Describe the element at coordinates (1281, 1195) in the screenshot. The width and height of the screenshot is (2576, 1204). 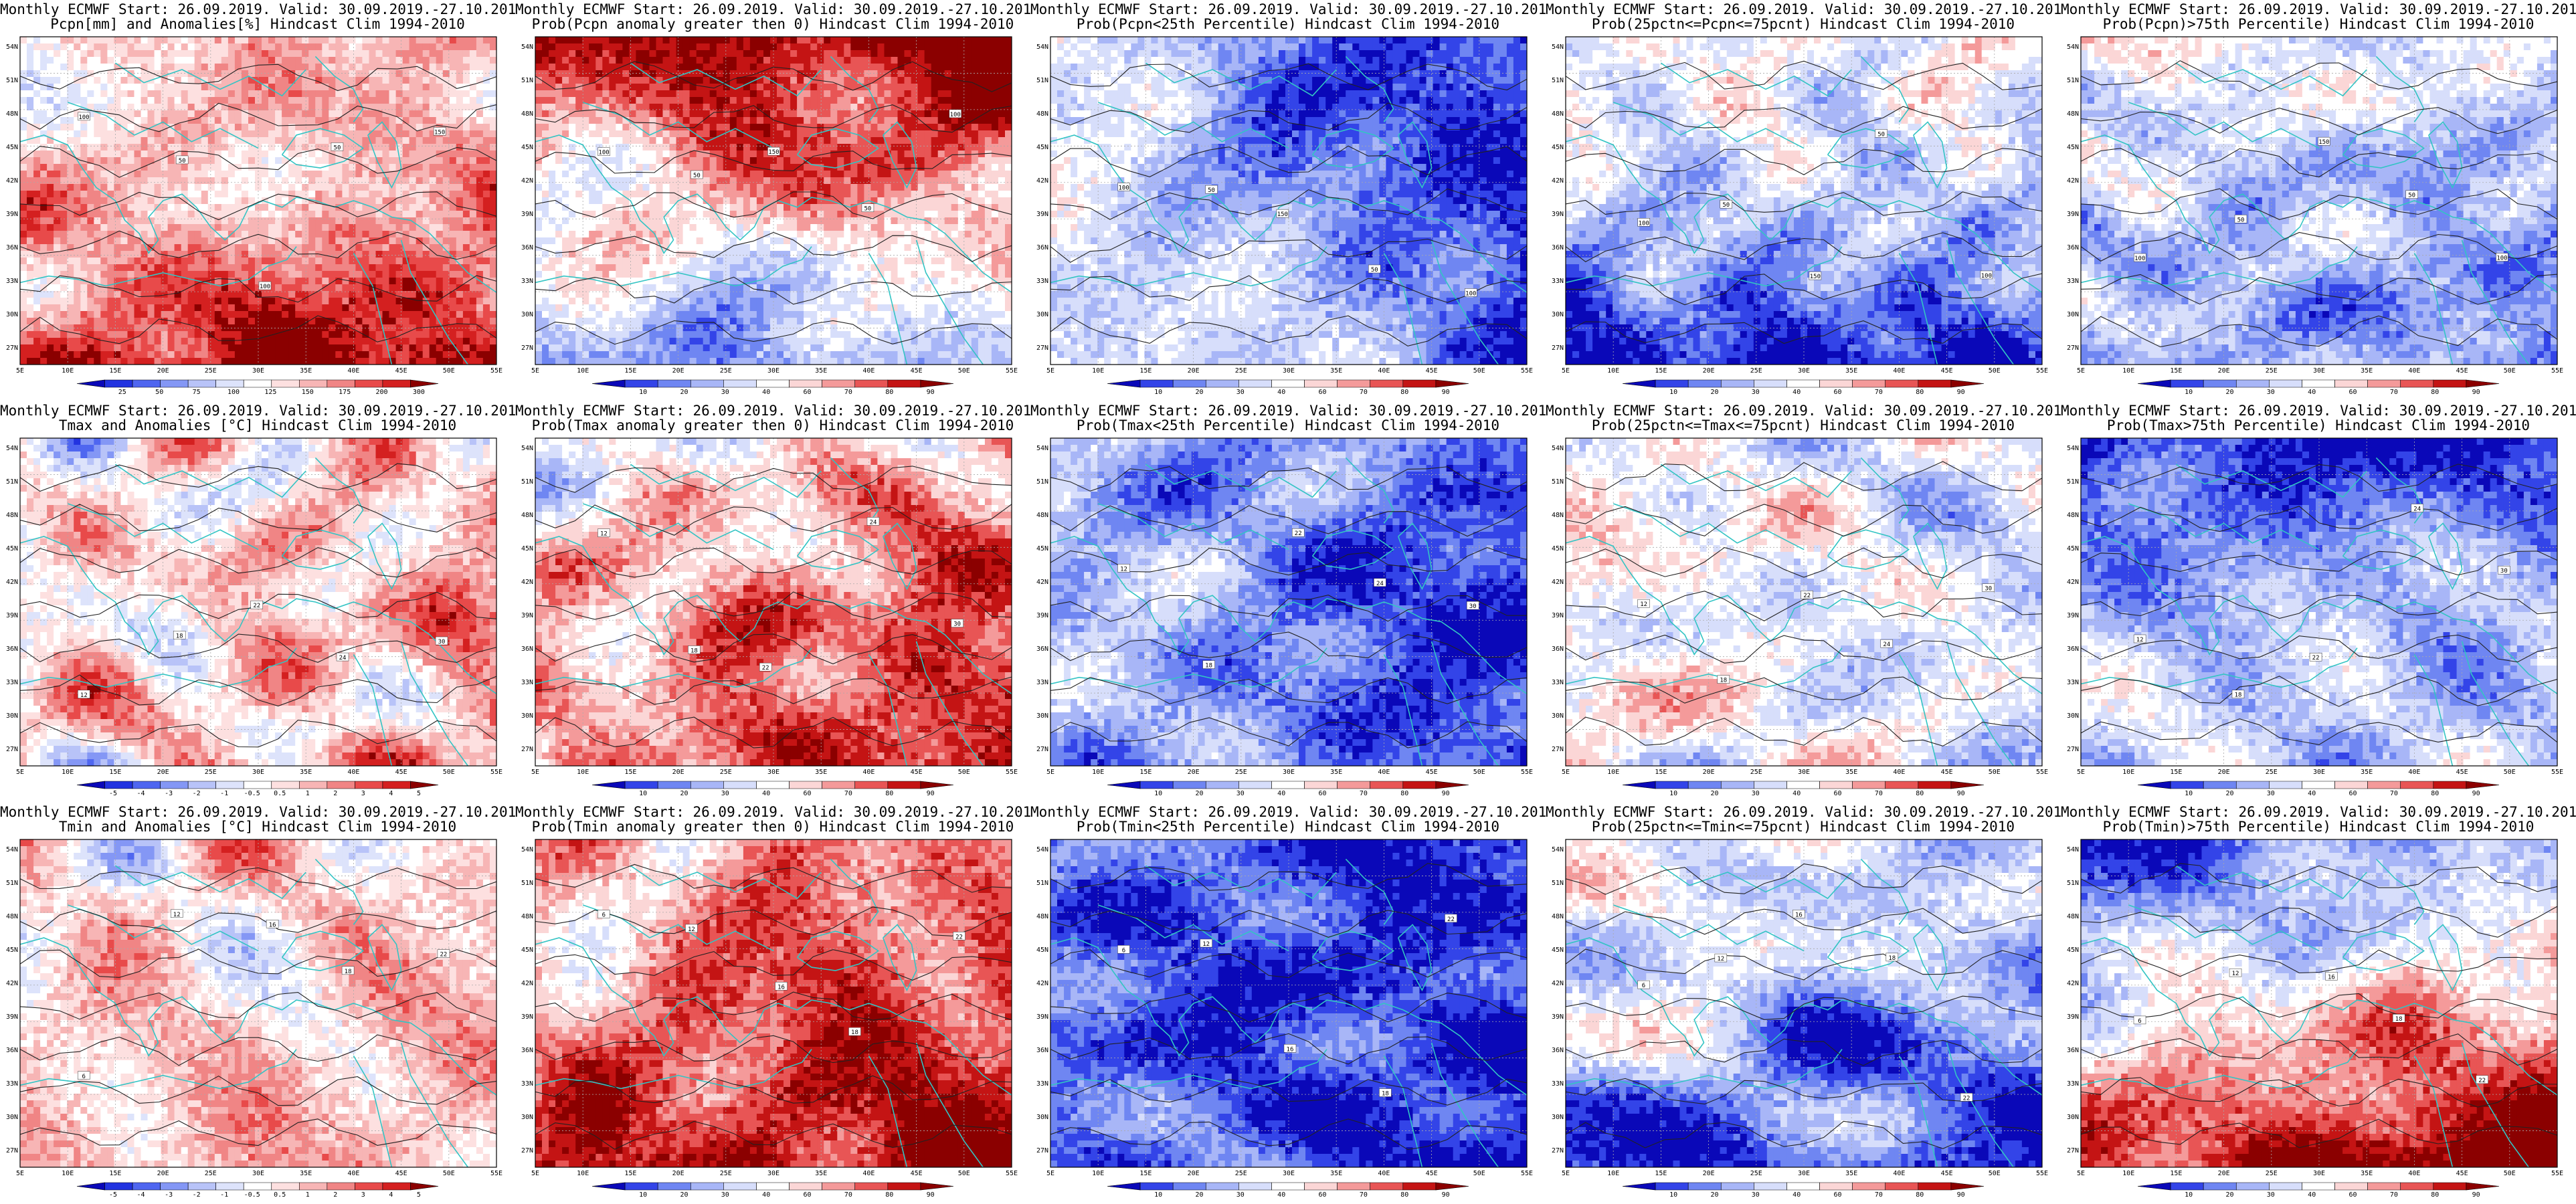
I see `colorbar-tick-label: 40` at that location.